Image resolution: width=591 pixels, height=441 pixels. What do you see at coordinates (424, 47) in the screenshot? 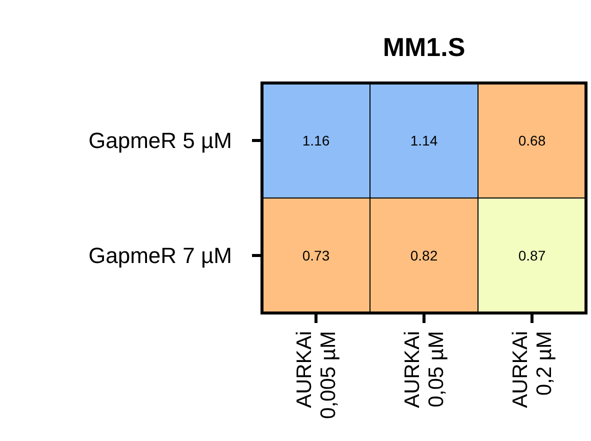
I see `chart-title: MM1.S` at bounding box center [424, 47].